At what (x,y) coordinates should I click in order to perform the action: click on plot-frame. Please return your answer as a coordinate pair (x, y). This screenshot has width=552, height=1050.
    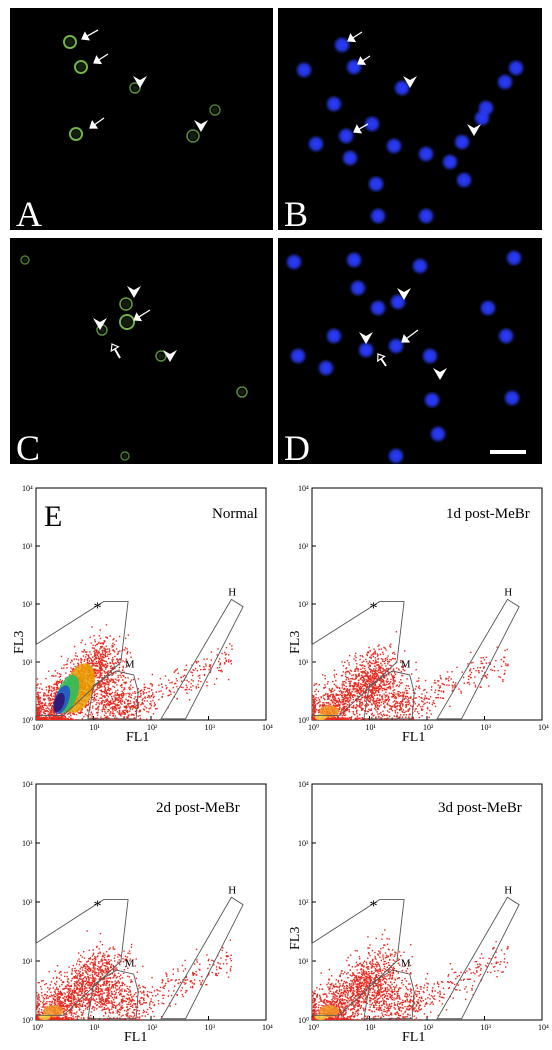
    Looking at the image, I should click on (151, 902).